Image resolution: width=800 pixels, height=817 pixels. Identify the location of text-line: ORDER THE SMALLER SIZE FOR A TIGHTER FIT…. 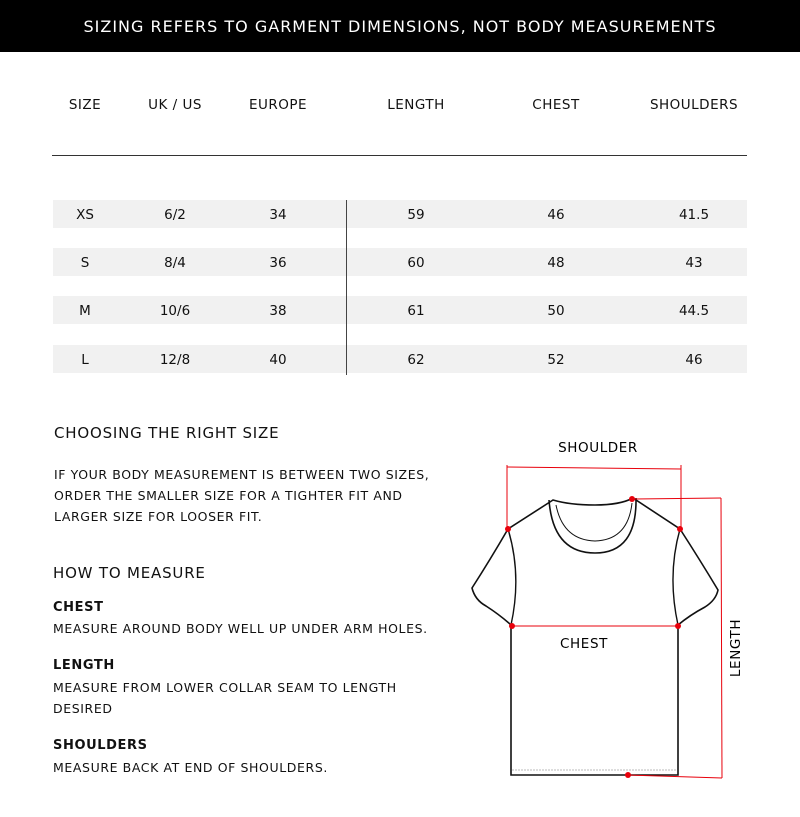
(228, 495).